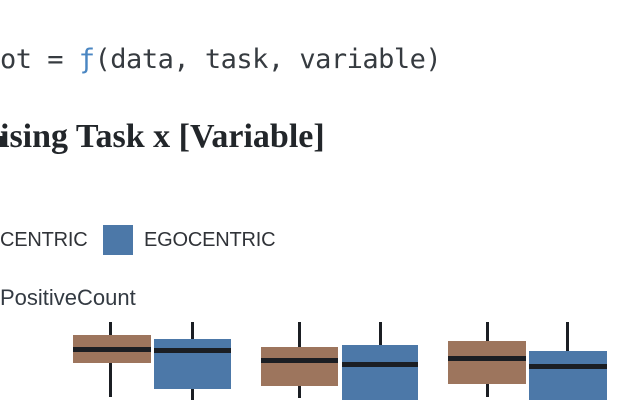 This screenshot has width=640, height=400. Describe the element at coordinates (86, 59) in the screenshot. I see `function-symbol: ƒ` at that location.